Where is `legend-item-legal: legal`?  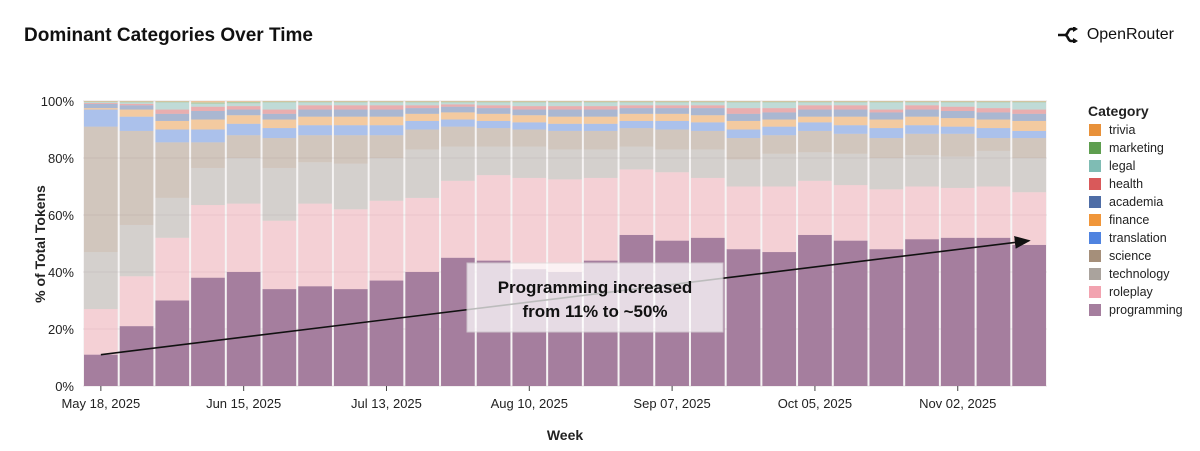
legend-item-legal: legal is located at coordinates (1112, 166).